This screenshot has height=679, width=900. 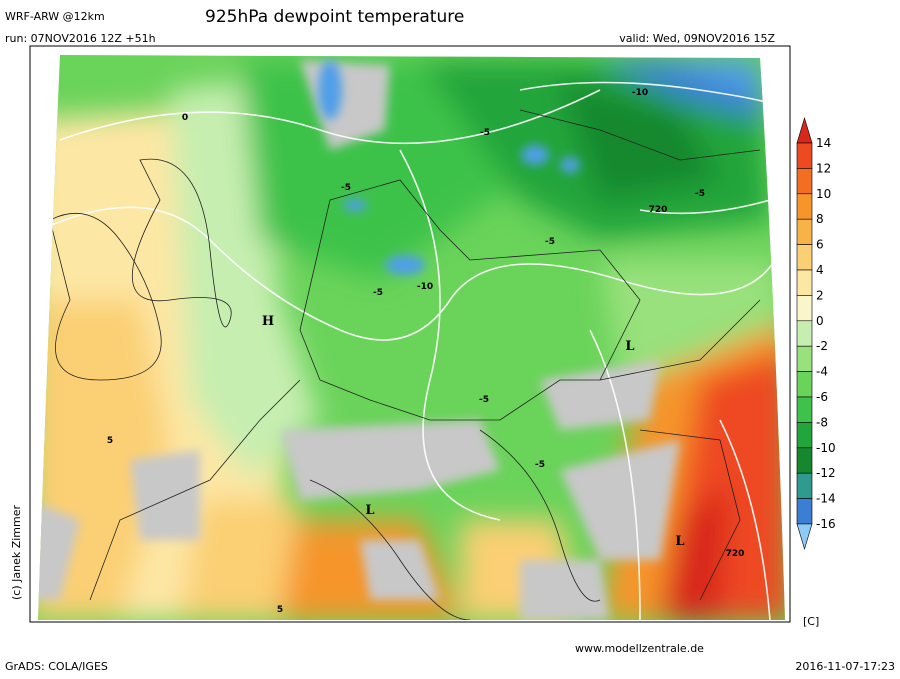 What do you see at coordinates (56, 666) in the screenshot?
I see `software: GrADS: COLA/IGES` at bounding box center [56, 666].